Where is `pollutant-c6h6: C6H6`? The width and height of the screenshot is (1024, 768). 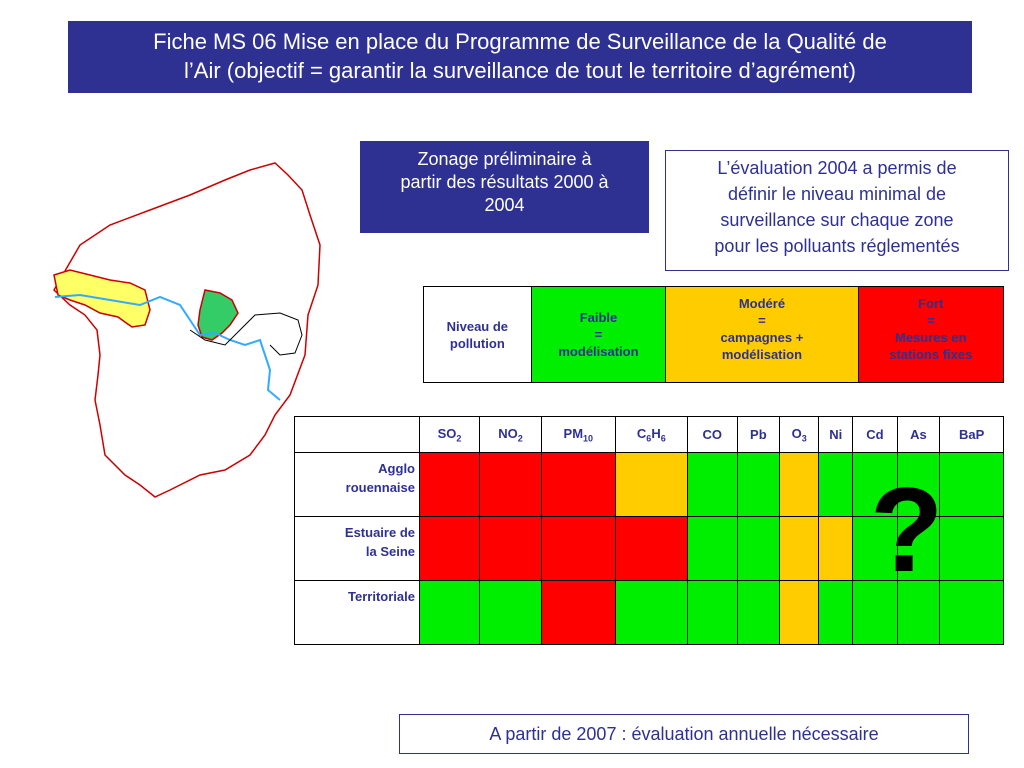 pollutant-c6h6: C6H6 is located at coordinates (651, 434).